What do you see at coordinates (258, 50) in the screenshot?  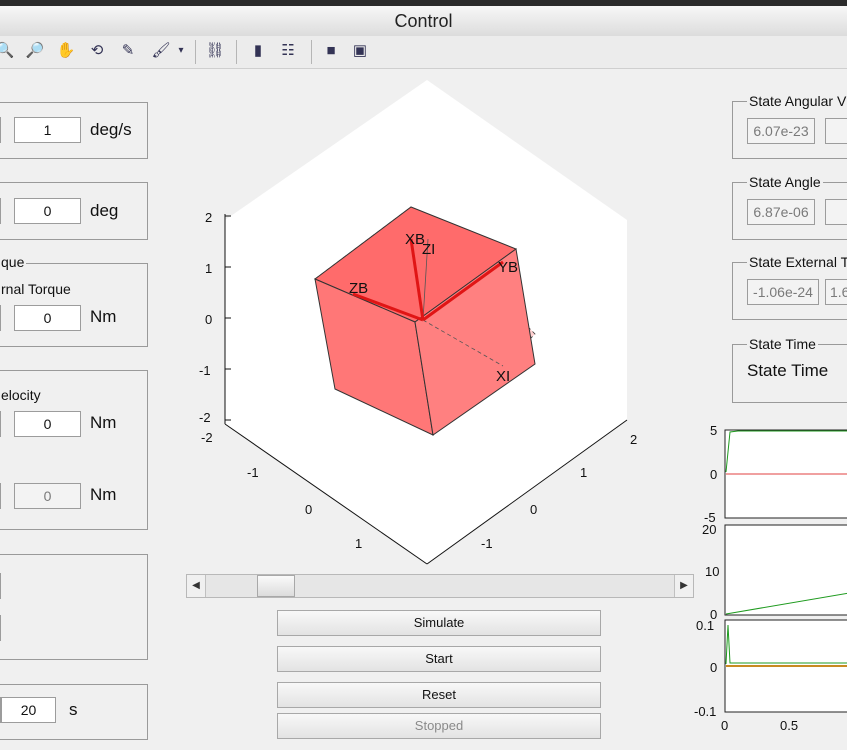 I see `colorbar-icon: ▮` at bounding box center [258, 50].